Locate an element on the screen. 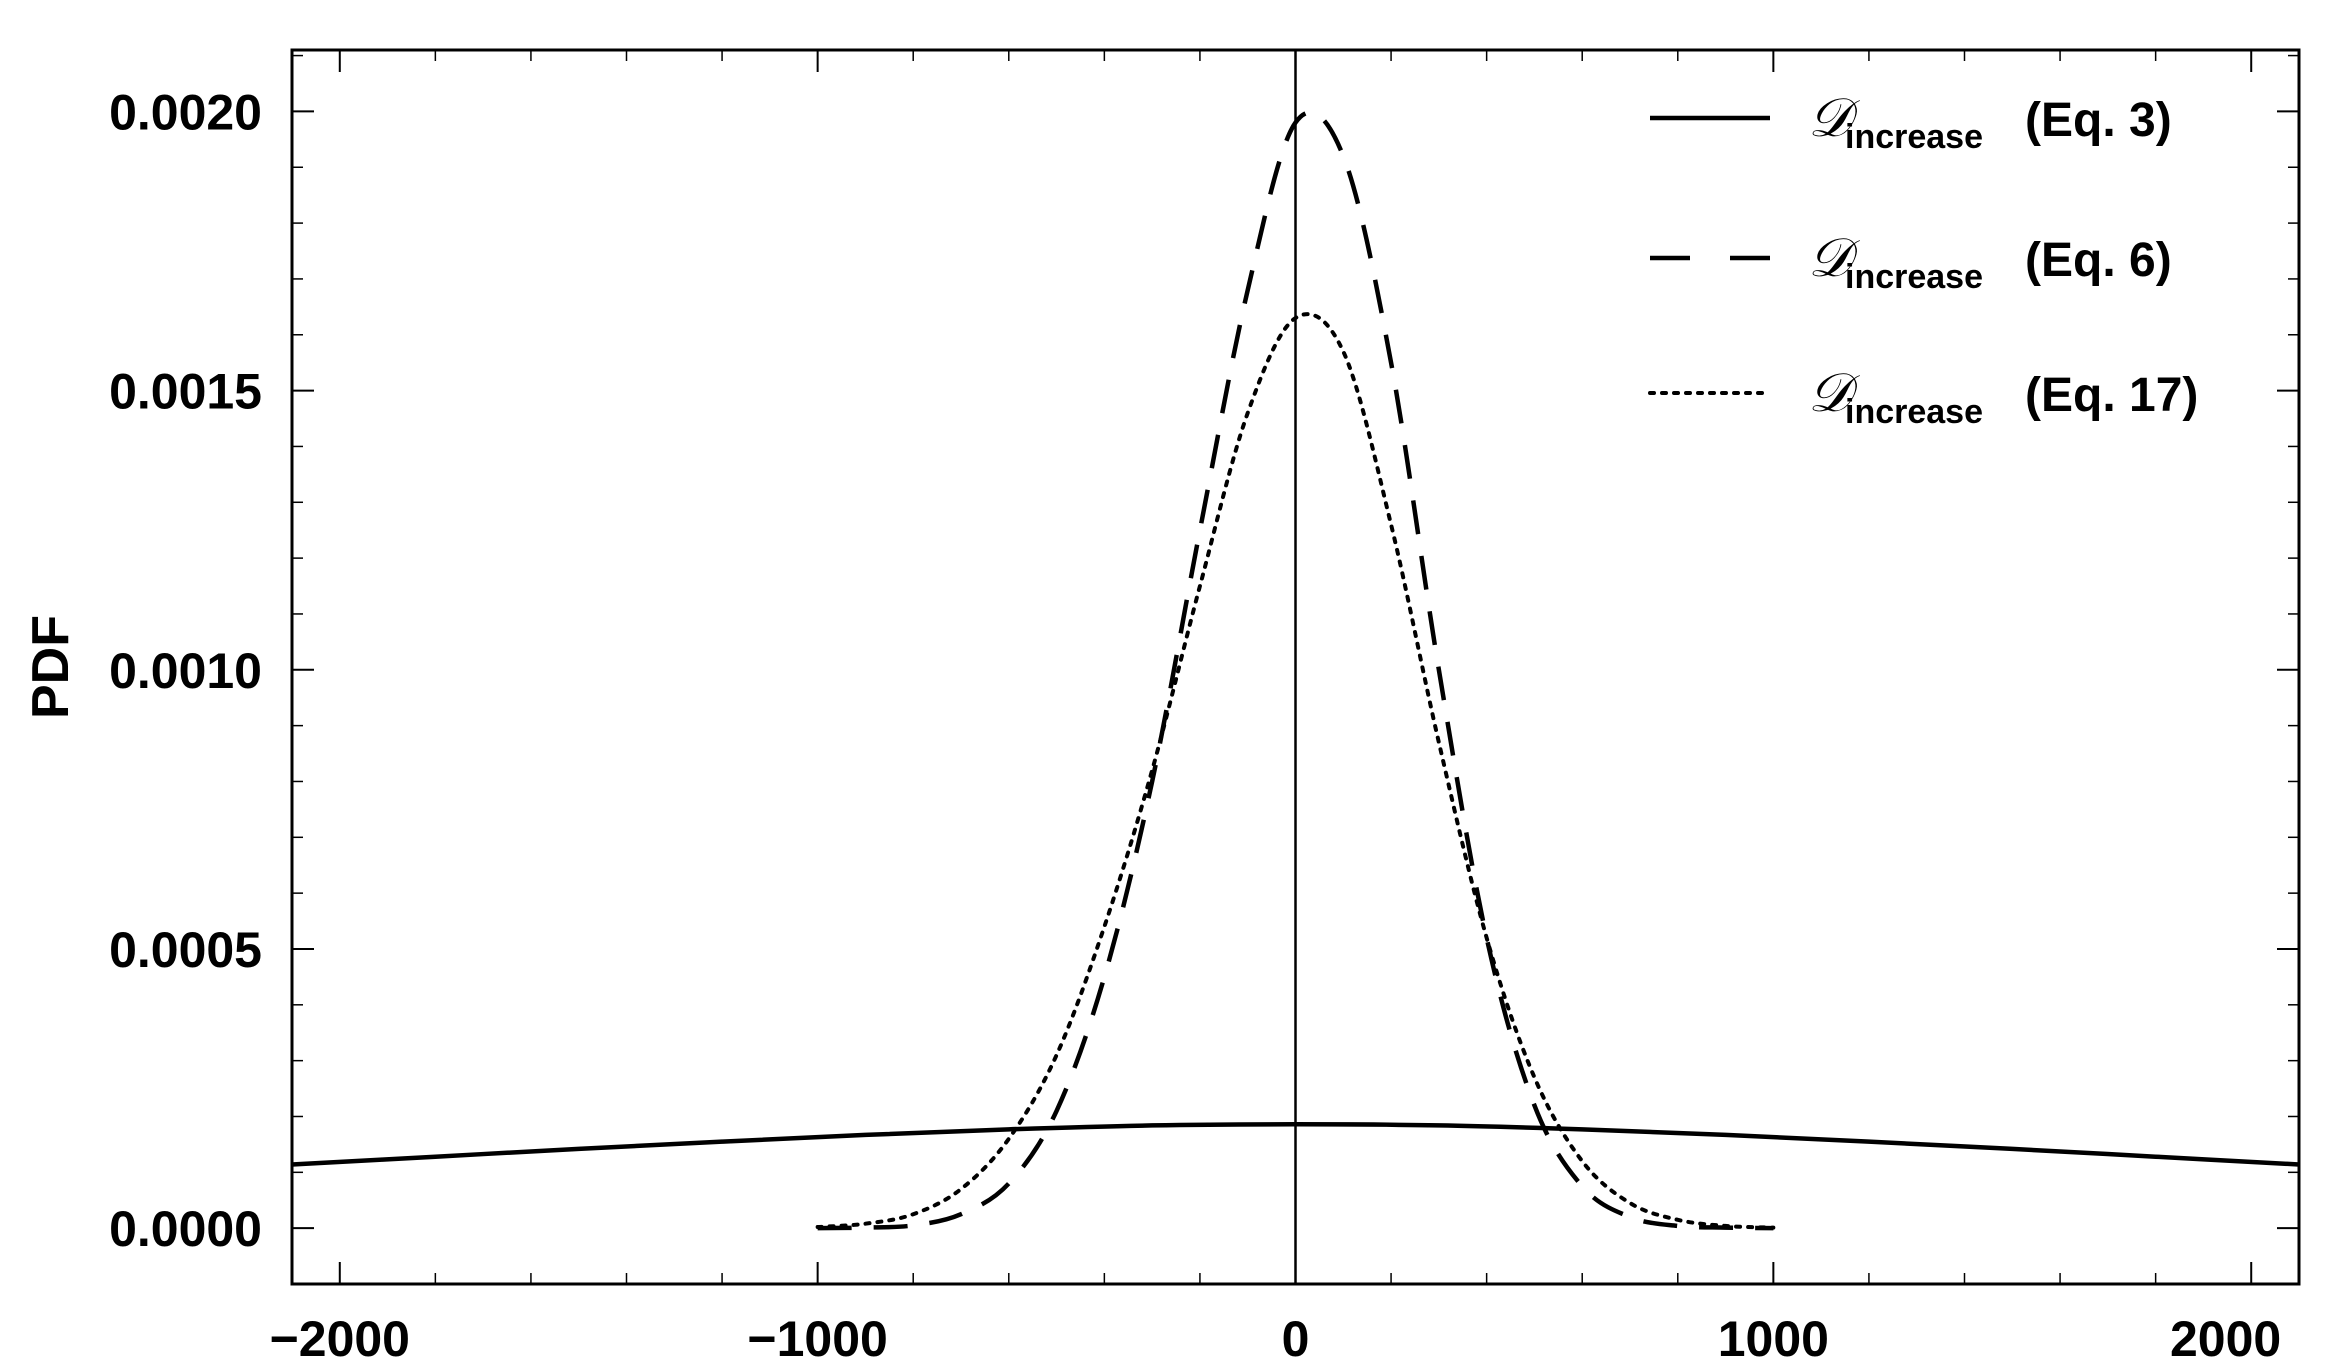  y-axis-title: PDF is located at coordinates (51, 667).